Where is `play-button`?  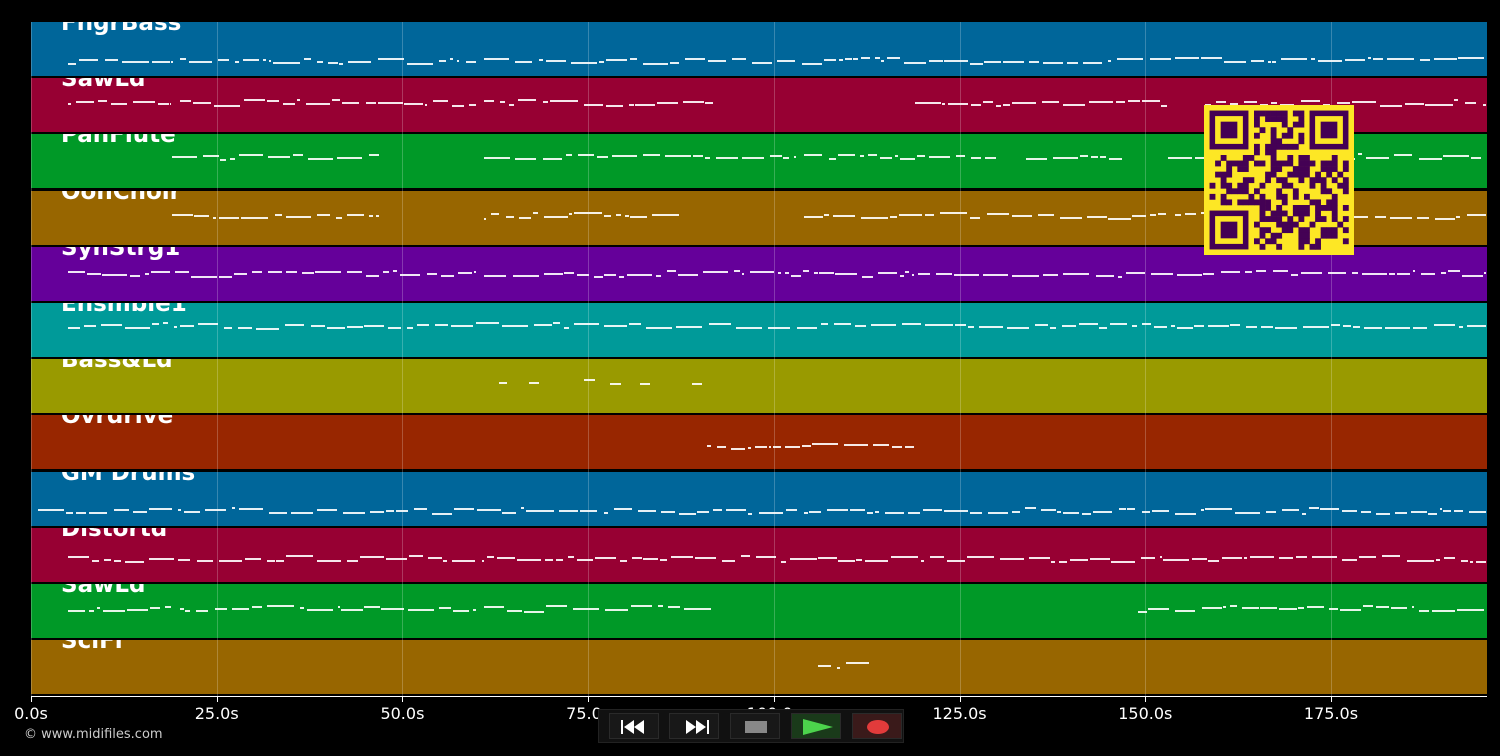 play-button is located at coordinates (816, 726).